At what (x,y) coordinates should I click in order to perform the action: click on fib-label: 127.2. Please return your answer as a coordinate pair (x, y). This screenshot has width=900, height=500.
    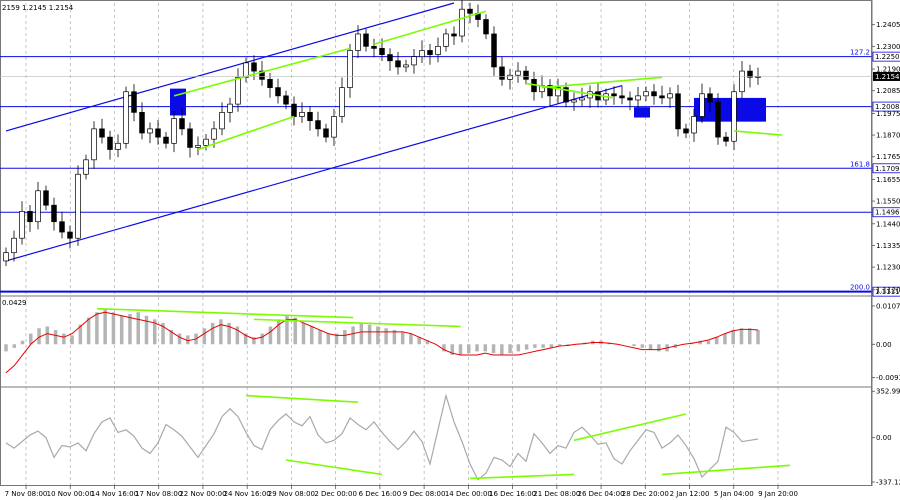
    Looking at the image, I should click on (860, 53).